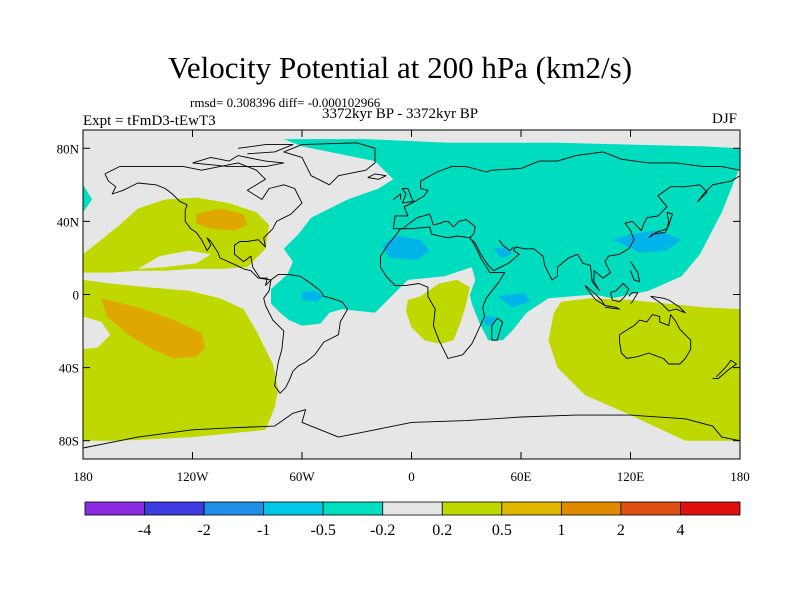 This screenshot has height=600, width=800. What do you see at coordinates (203, 530) in the screenshot?
I see `colorbar-label: -2` at bounding box center [203, 530].